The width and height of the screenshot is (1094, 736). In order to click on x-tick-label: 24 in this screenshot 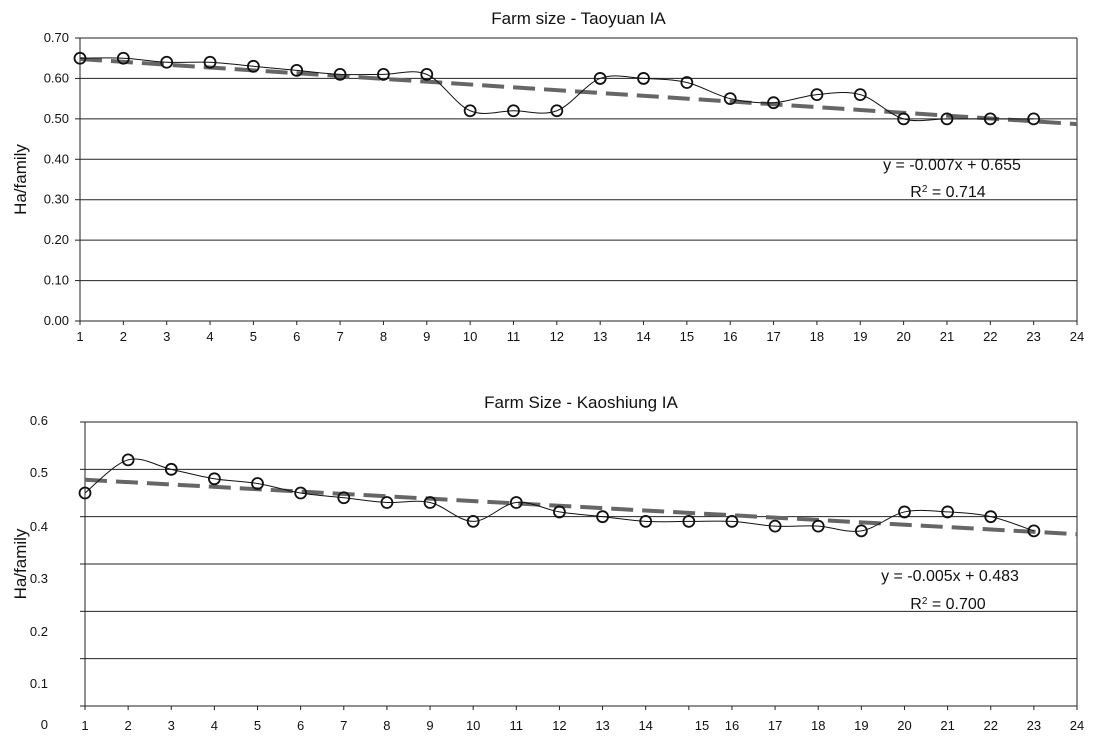, I will do `click(1077, 336)`.